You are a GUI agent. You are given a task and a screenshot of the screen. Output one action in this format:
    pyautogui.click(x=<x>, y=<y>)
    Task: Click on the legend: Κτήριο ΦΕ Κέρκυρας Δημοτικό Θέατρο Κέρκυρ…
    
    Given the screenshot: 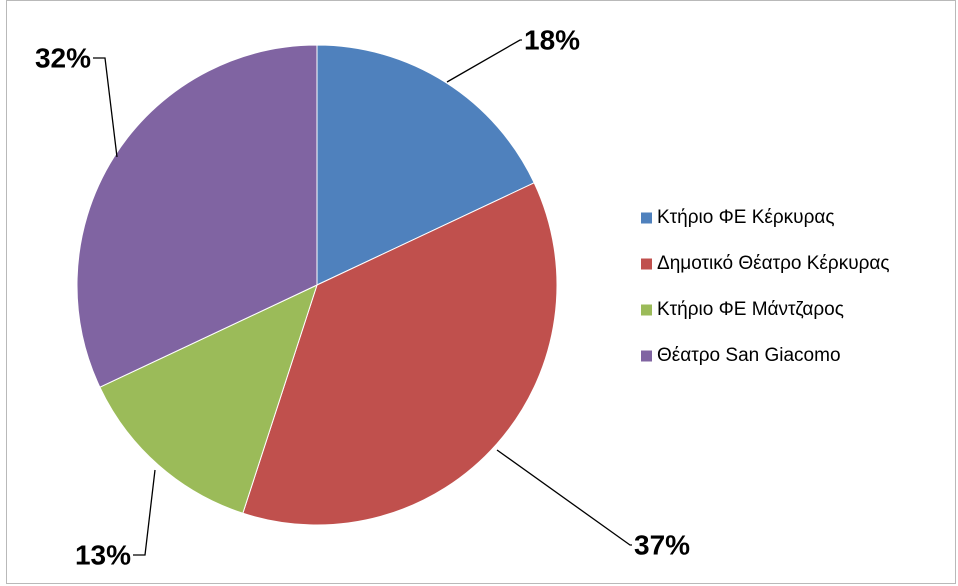 What is the action you would take?
    pyautogui.click(x=765, y=286)
    